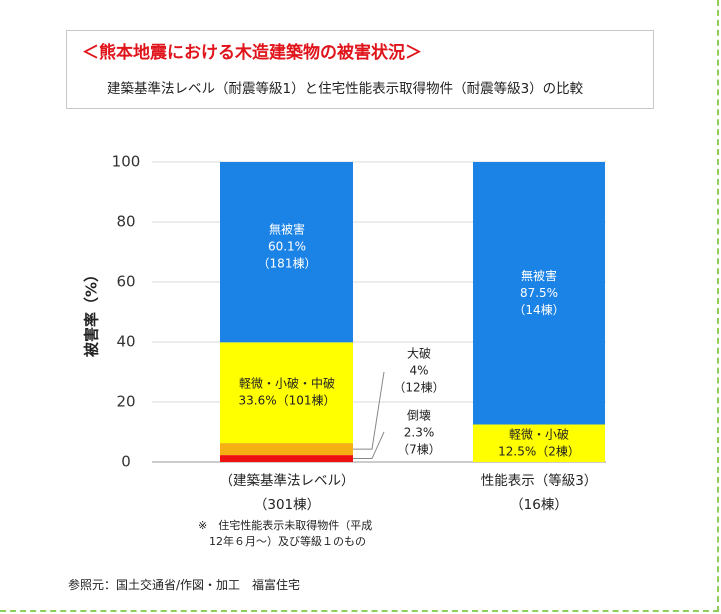  Describe the element at coordinates (287, 541) in the screenshot. I see `footnote-line-1: 12年６月～）及び等級１のもの` at that location.